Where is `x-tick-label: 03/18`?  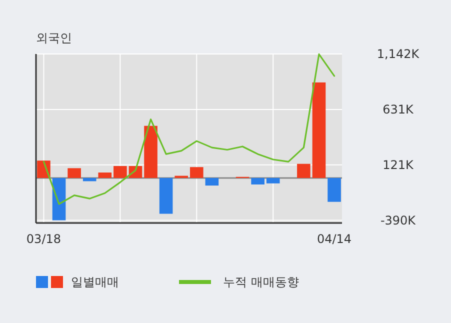 x-tick-label: 03/18 is located at coordinates (44, 239).